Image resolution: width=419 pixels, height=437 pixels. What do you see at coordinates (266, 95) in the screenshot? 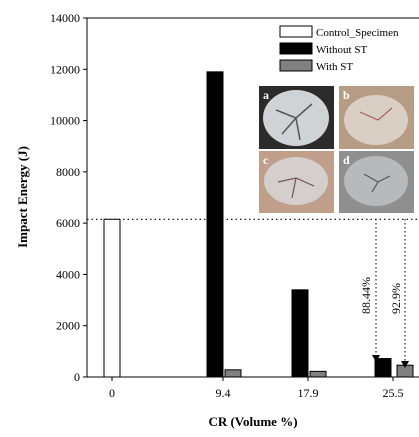
I see `photo-label-a: a` at bounding box center [266, 95].